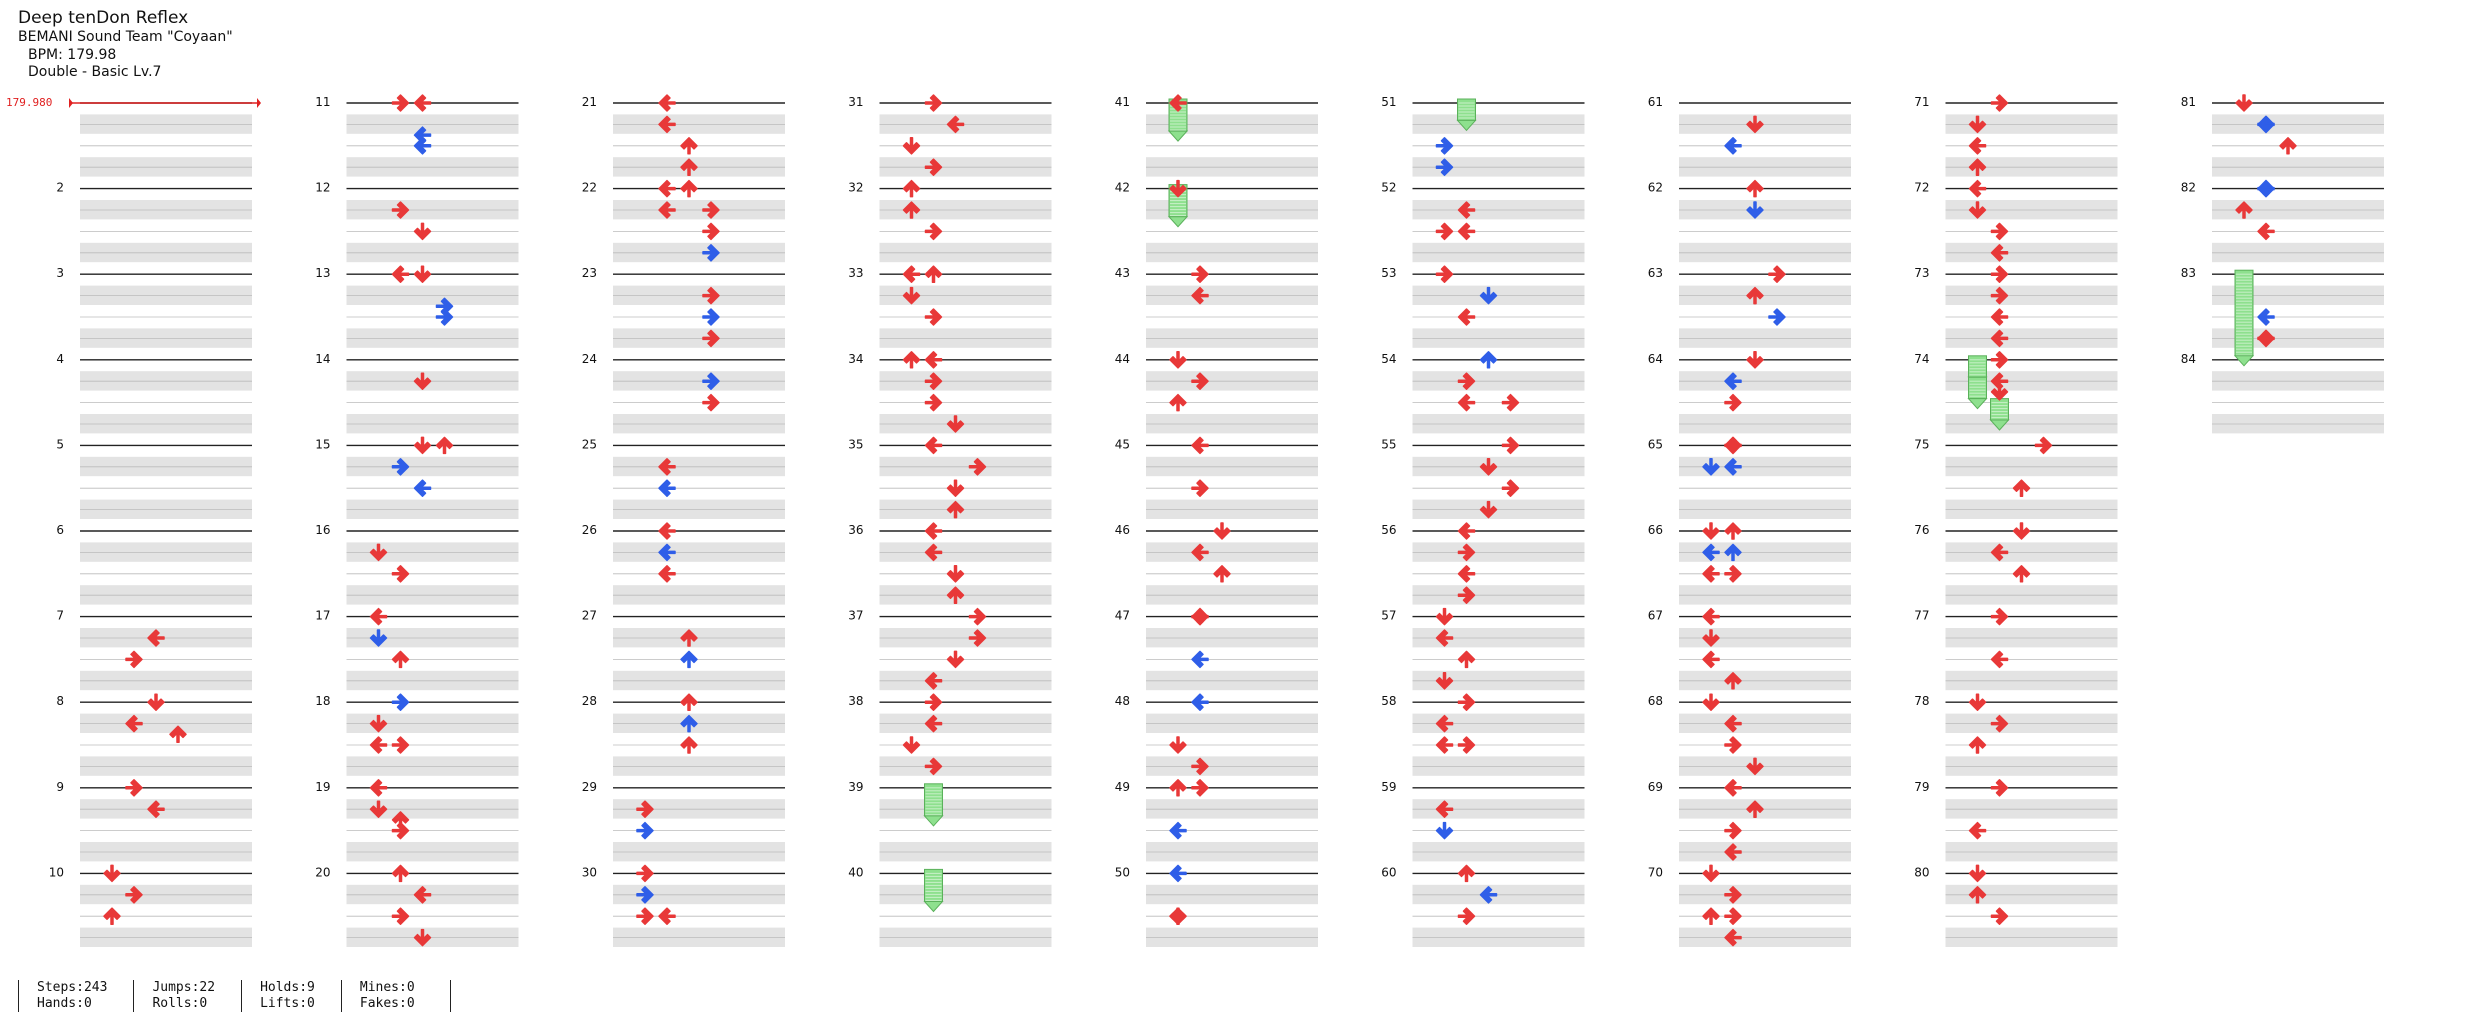  Describe the element at coordinates (2188, 273) in the screenshot. I see `measure-number: 83` at that location.